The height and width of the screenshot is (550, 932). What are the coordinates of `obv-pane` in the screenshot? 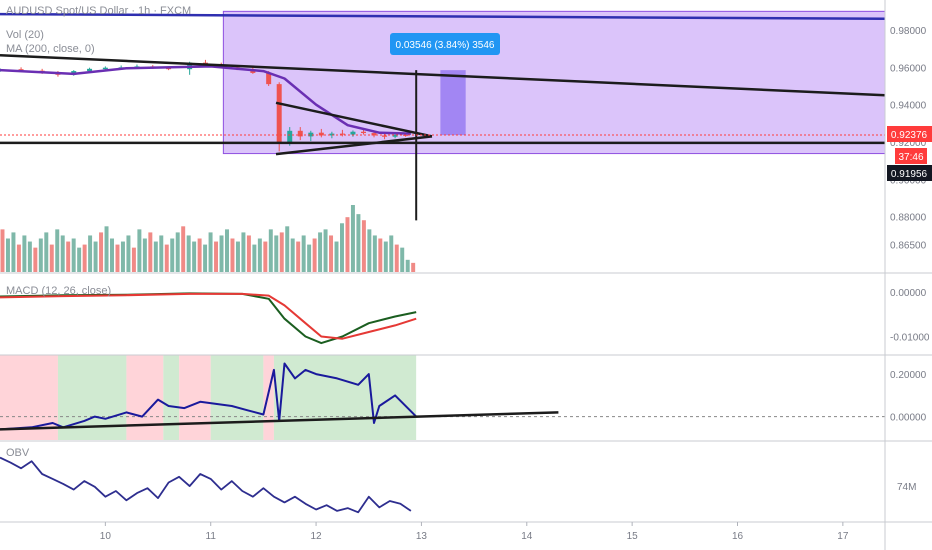 It's located at (206, 485).